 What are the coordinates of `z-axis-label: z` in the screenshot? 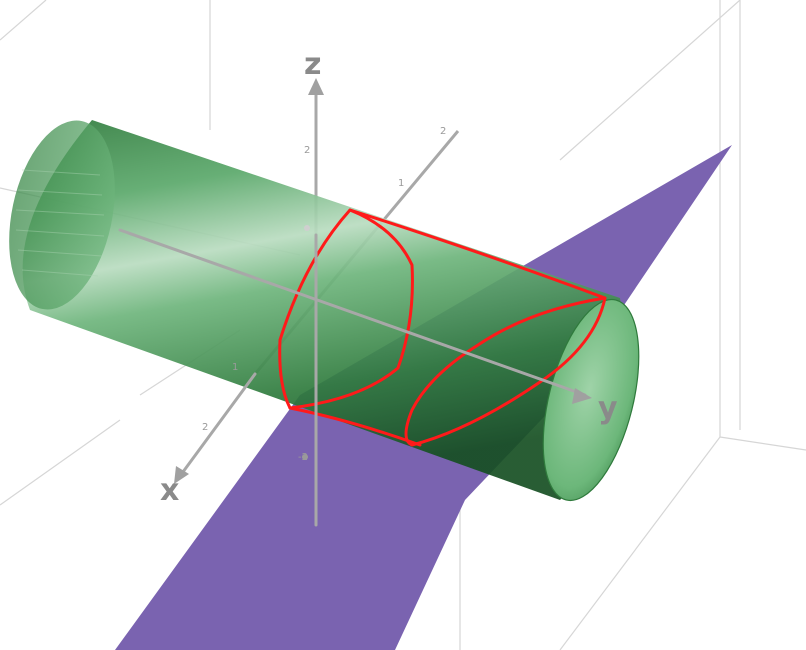 It's located at (312, 64).